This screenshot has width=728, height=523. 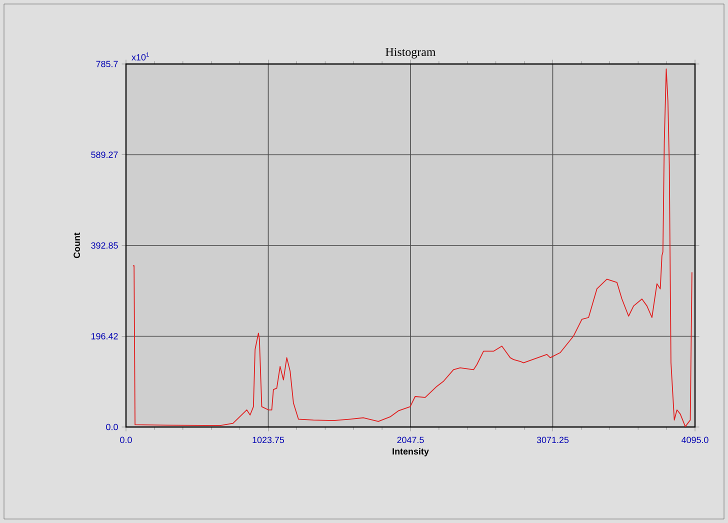 What do you see at coordinates (410, 452) in the screenshot?
I see `x-axis-title: Intensity` at bounding box center [410, 452].